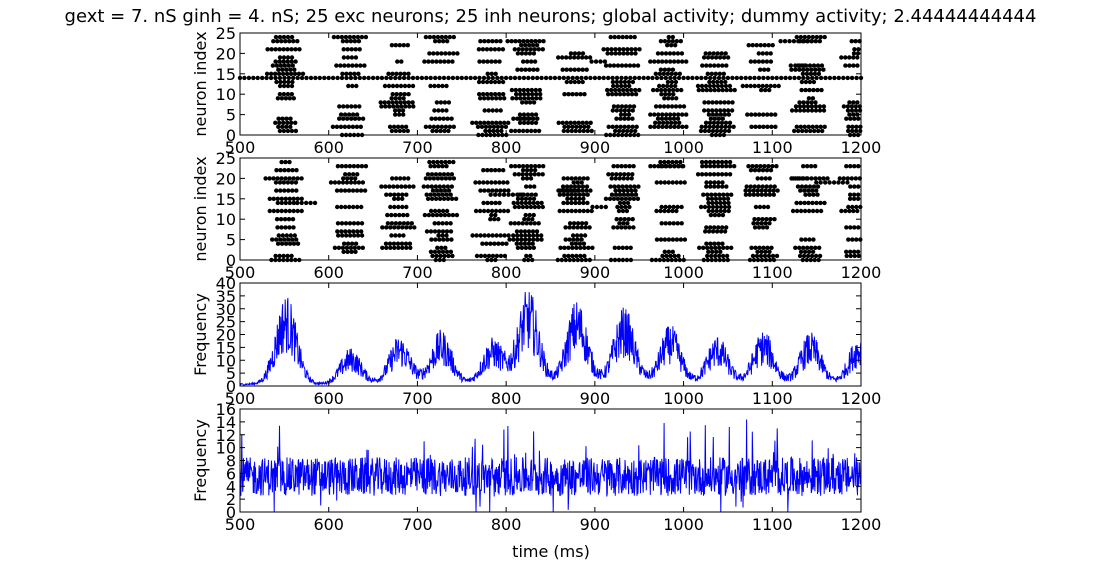 The width and height of the screenshot is (1101, 570). Describe the element at coordinates (240, 398) in the screenshot. I see `x-tick-label: 500` at that location.